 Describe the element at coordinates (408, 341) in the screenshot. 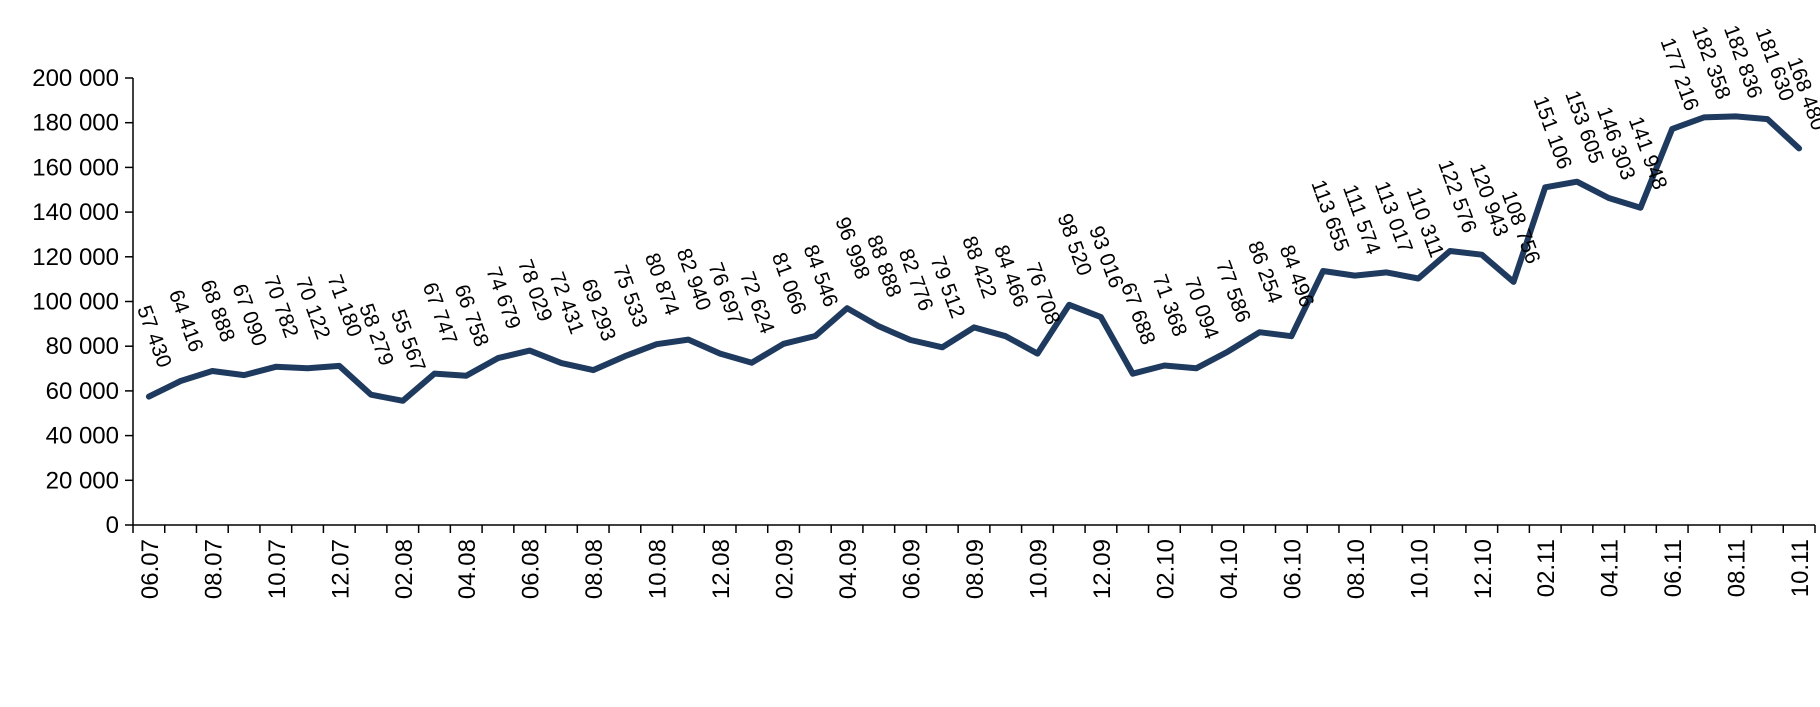

I see `data-label: 55 567` at that location.